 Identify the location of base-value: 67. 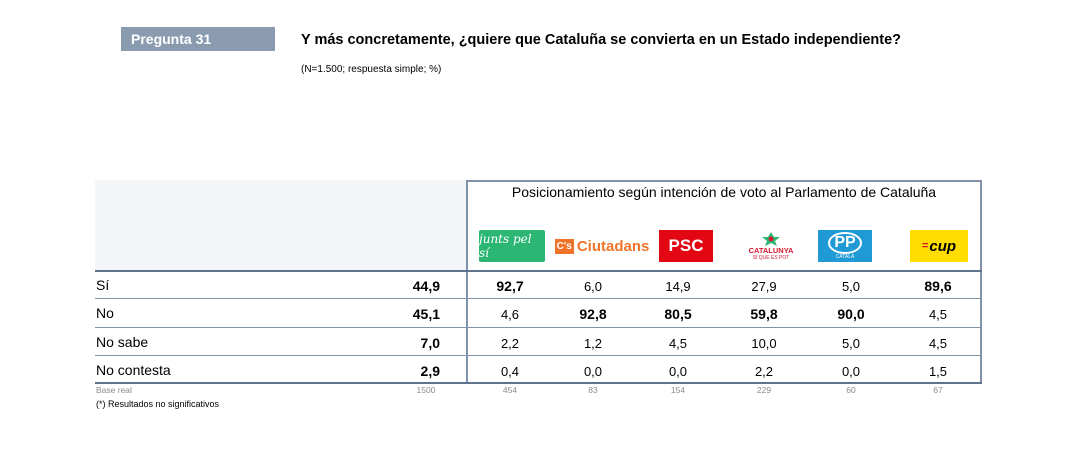
(938, 390).